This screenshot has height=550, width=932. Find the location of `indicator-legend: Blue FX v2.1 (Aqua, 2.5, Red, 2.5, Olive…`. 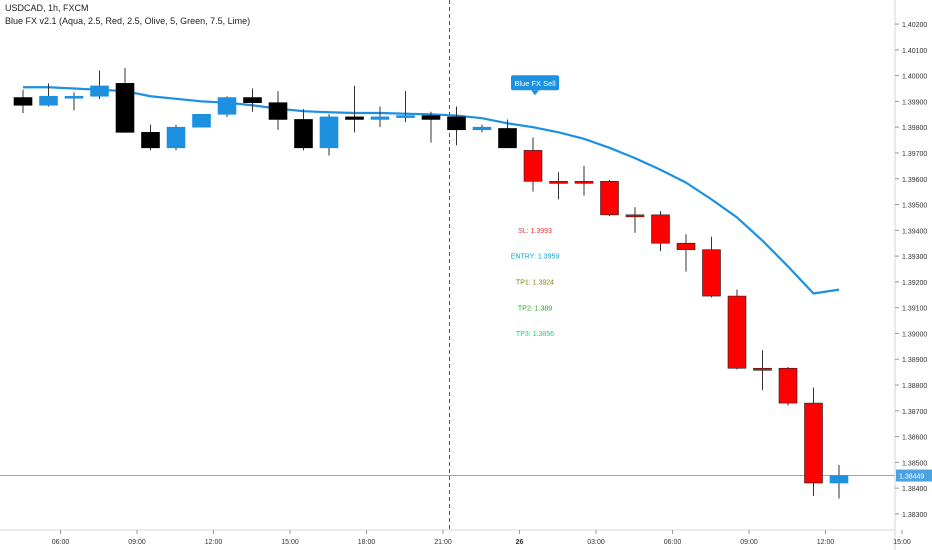

indicator-legend: Blue FX v2.1 (Aqua, 2.5, Red, 2.5, Olive… is located at coordinates (128, 21).